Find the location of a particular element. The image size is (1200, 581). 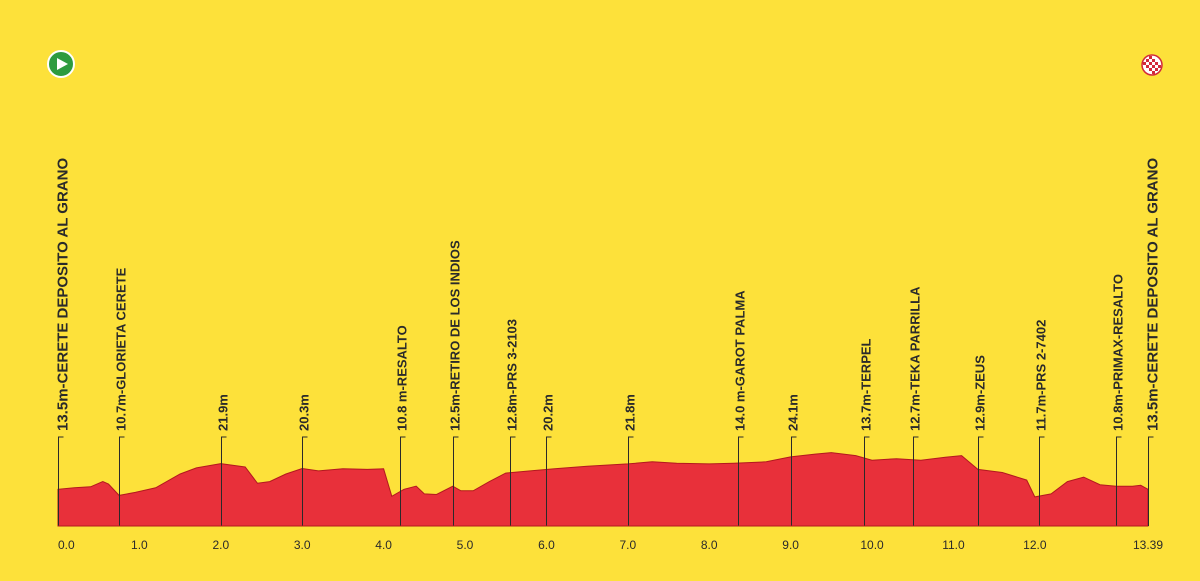

x-tick-label: 5.0 is located at coordinates (465, 545).